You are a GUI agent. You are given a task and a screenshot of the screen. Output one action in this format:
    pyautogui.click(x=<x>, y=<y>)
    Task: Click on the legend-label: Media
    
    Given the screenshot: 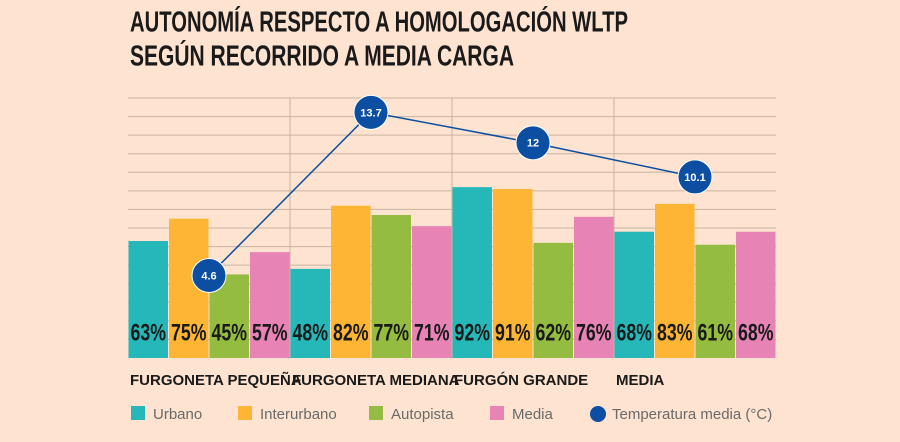 What is the action you would take?
    pyautogui.click(x=533, y=414)
    